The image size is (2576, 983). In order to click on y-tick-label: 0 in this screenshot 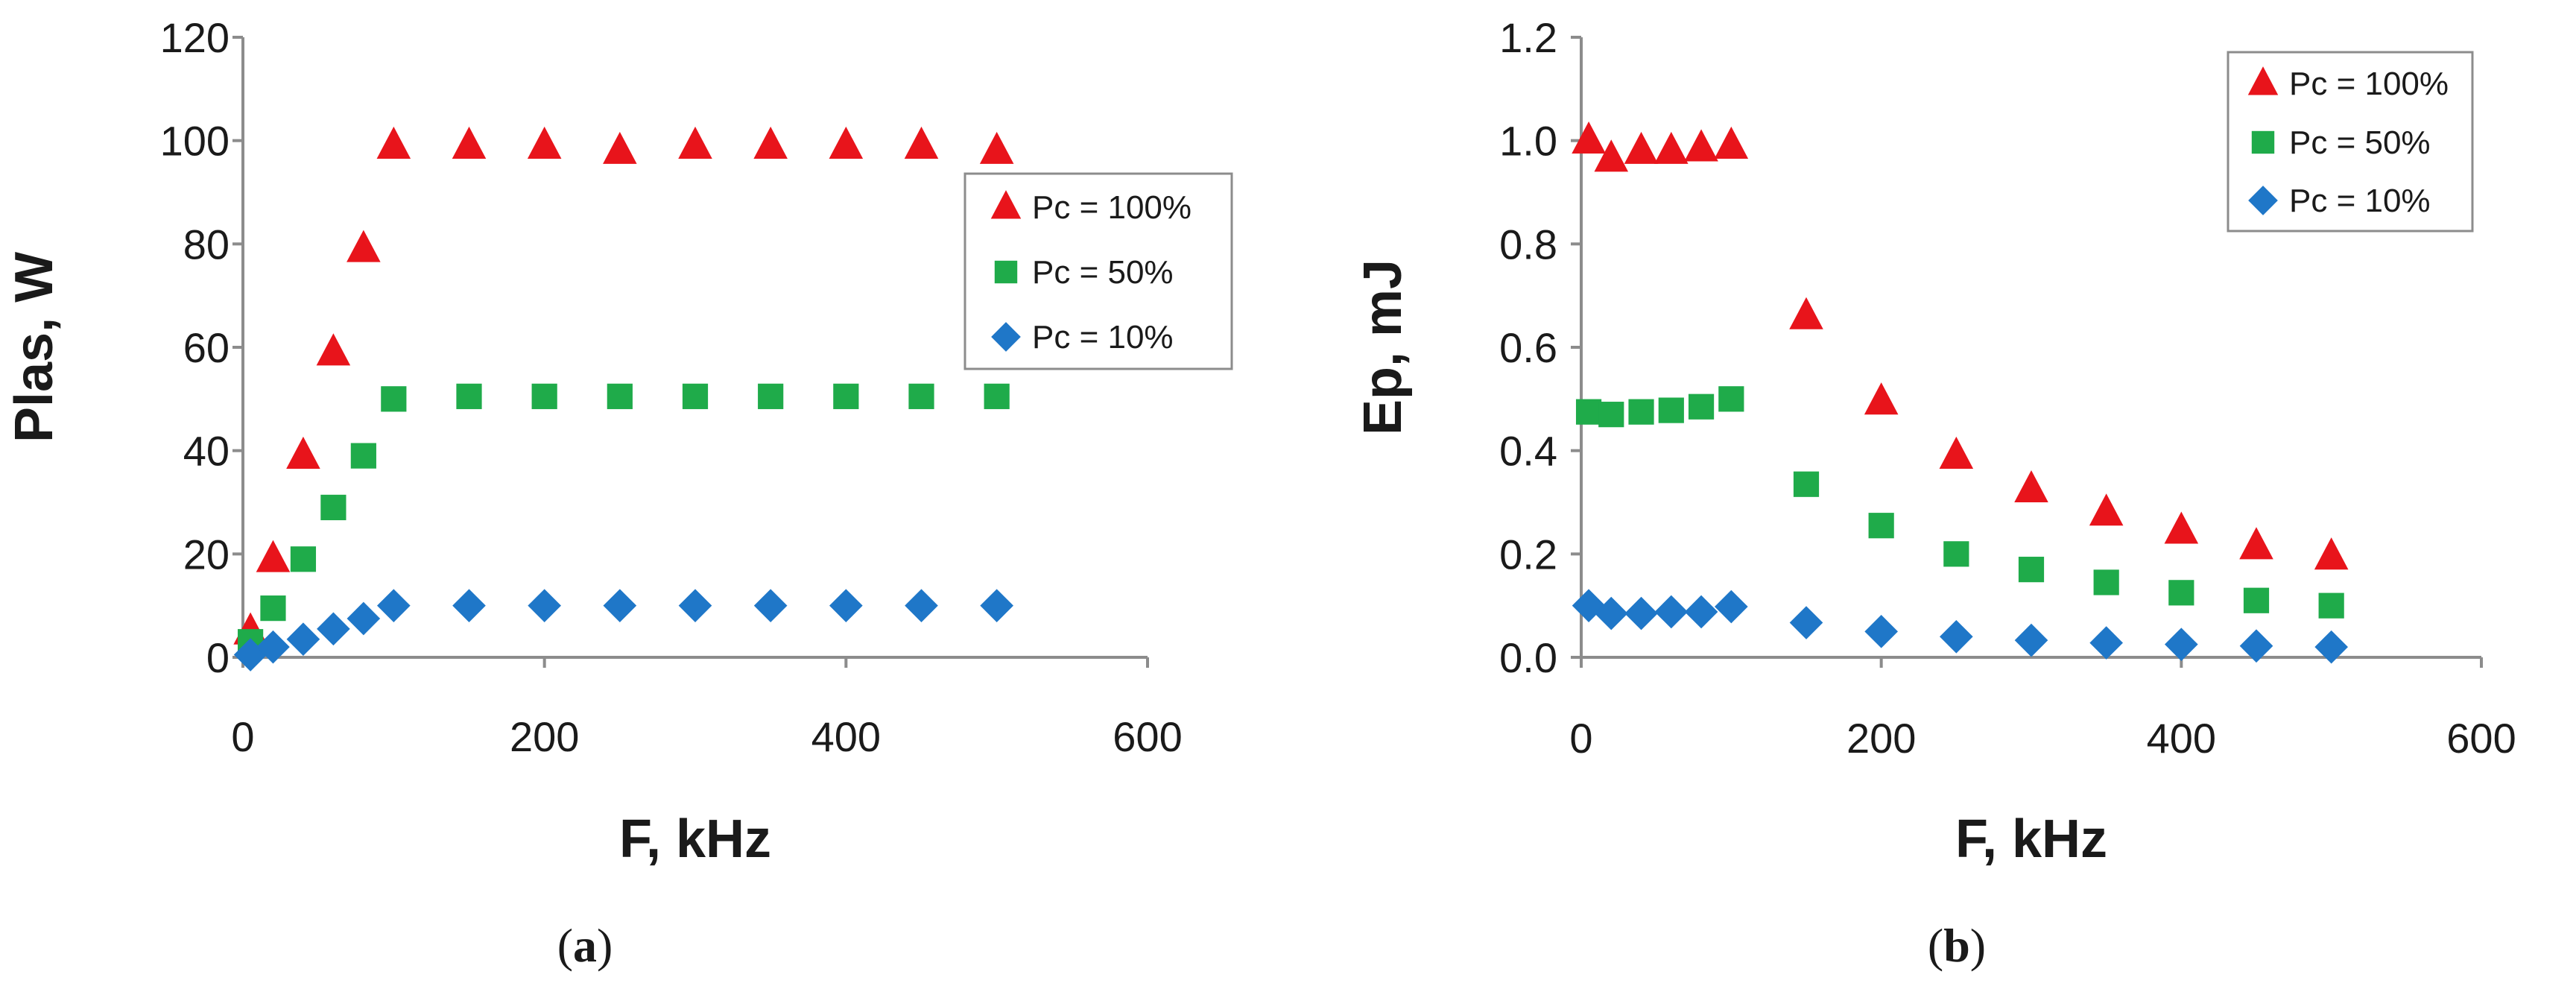, I will do `click(218, 657)`.